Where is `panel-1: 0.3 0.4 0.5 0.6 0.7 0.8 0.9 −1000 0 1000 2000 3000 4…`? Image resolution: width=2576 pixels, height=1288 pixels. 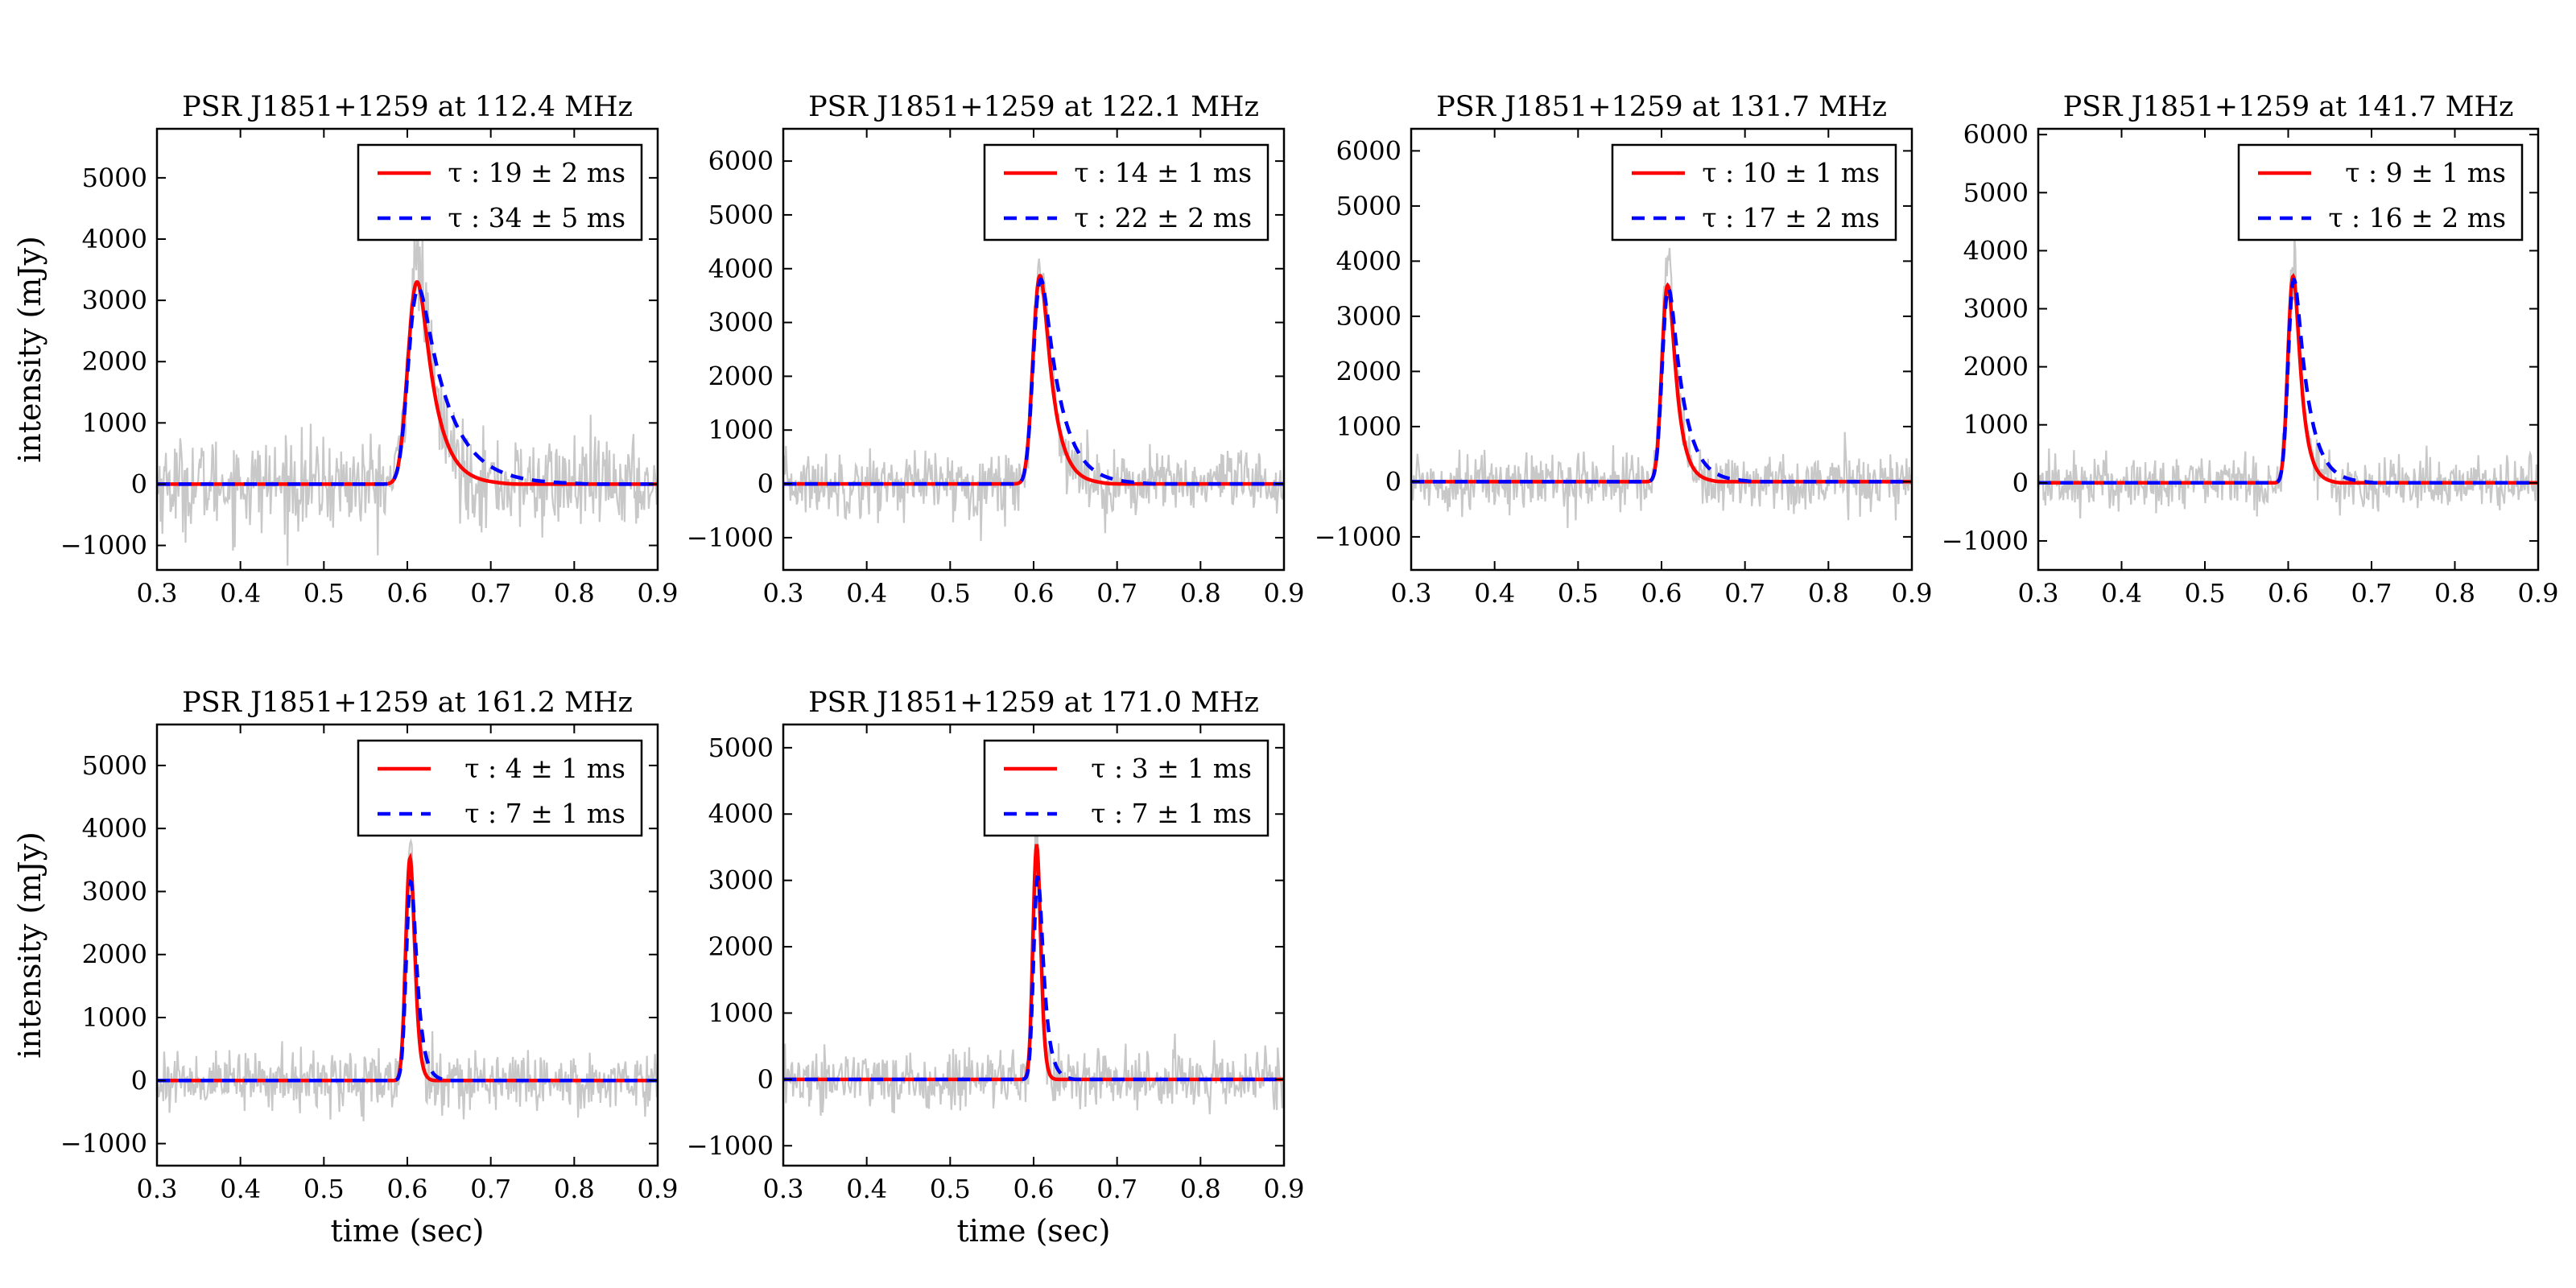
panel-1: 0.3 0.4 0.5 0.6 0.7 0.8 0.9 −1000 0 1000 2000 3000 4… is located at coordinates (369, 350).